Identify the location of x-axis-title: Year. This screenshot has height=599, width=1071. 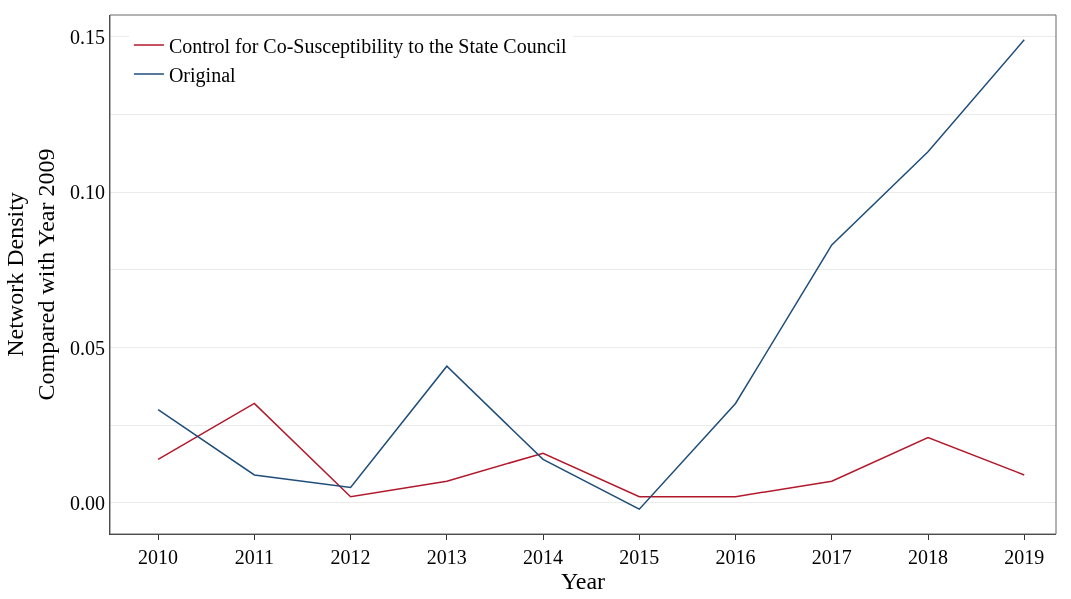
(583, 581).